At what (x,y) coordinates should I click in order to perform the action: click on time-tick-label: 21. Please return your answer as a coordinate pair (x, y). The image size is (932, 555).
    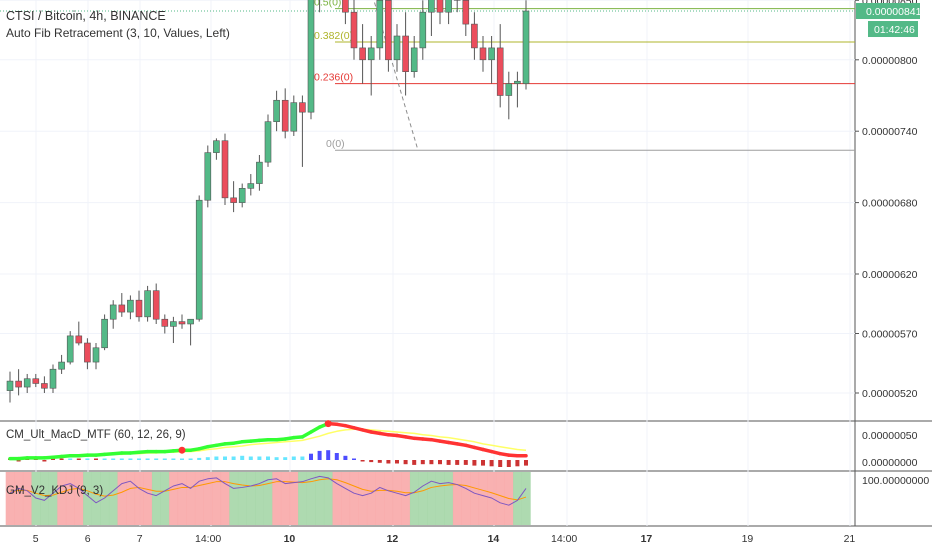
    Looking at the image, I should click on (850, 539).